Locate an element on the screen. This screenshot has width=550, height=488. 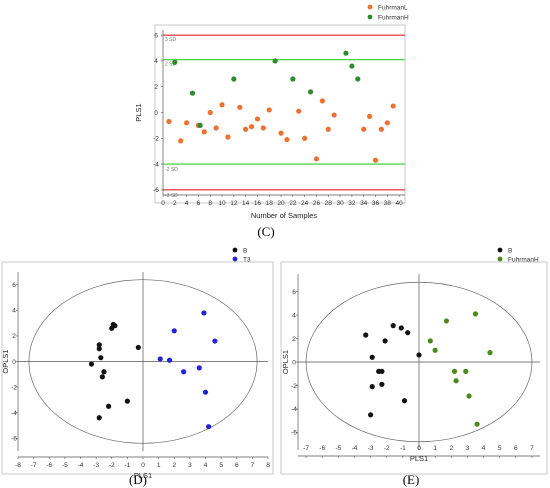
x-tick-label: 34 is located at coordinates (364, 203).